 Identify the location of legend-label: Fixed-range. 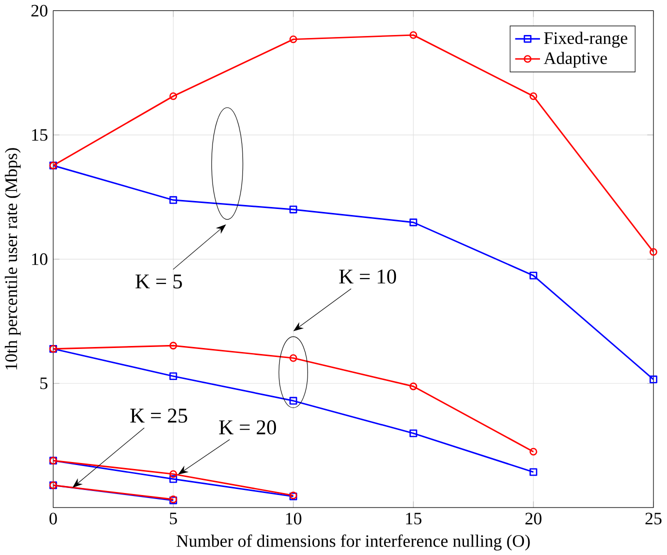
(586, 40).